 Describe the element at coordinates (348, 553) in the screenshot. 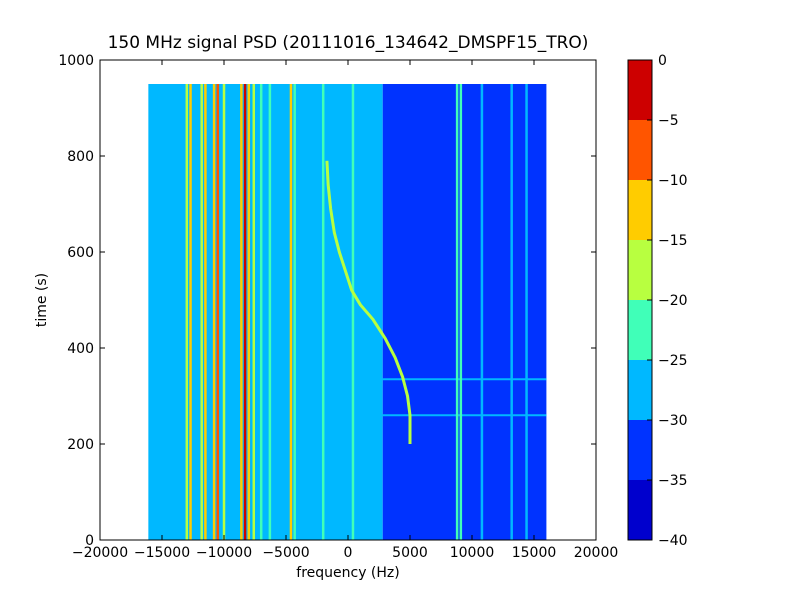

I see `x-tick-label: 0` at that location.